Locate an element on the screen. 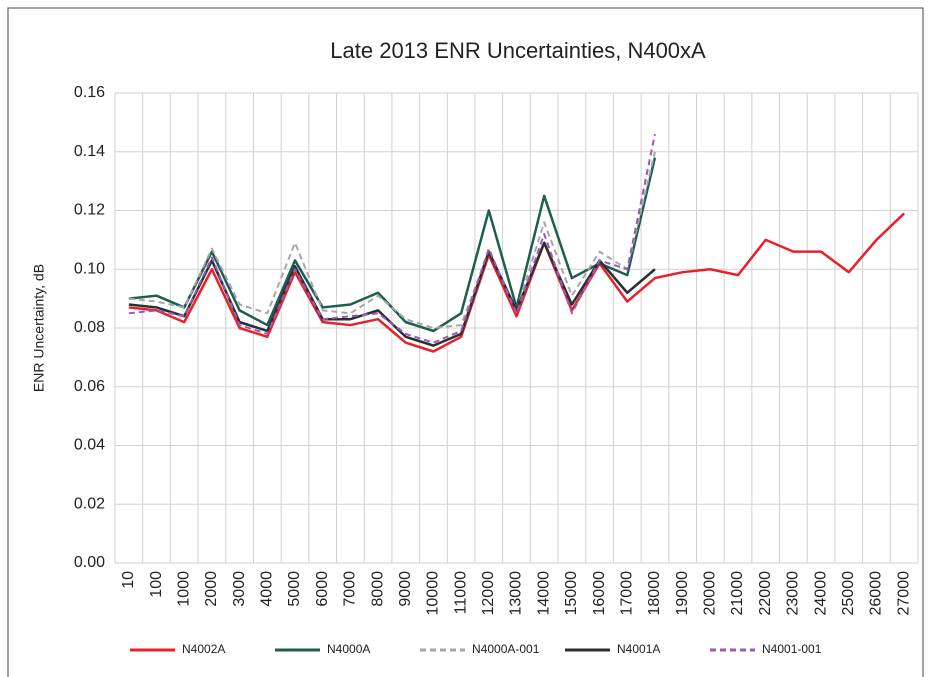 The height and width of the screenshot is (677, 932). x-tick-label: 4000 is located at coordinates (267, 589).